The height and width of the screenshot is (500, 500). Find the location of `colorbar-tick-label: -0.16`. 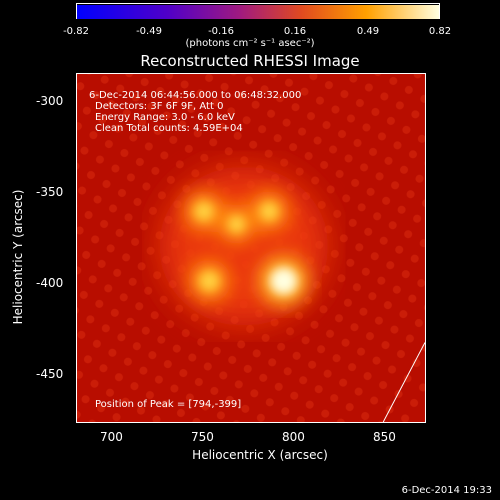

colorbar-tick-label: -0.16 is located at coordinates (221, 31).